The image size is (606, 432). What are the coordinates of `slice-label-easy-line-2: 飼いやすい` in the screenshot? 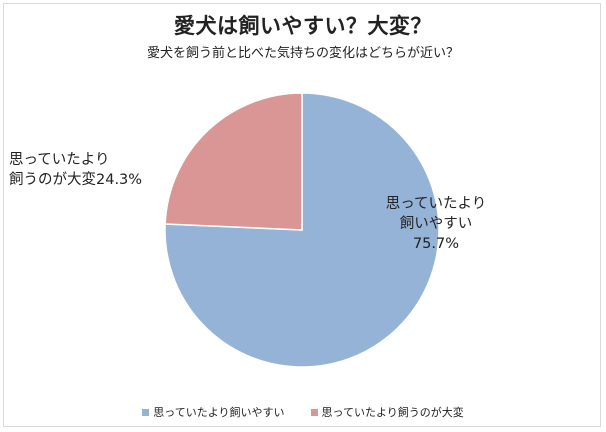 It's located at (436, 224).